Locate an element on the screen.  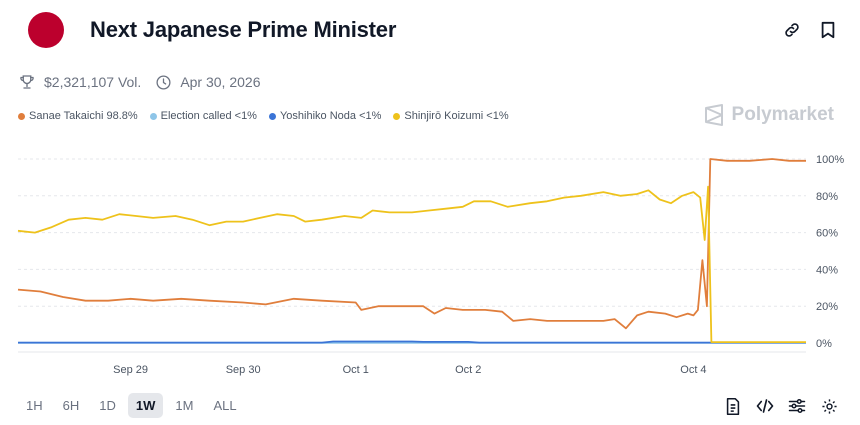
x-axis: Sep 29 Sep 30 Oct 1 Oct 2 Oct 4 is located at coordinates (409, 370).